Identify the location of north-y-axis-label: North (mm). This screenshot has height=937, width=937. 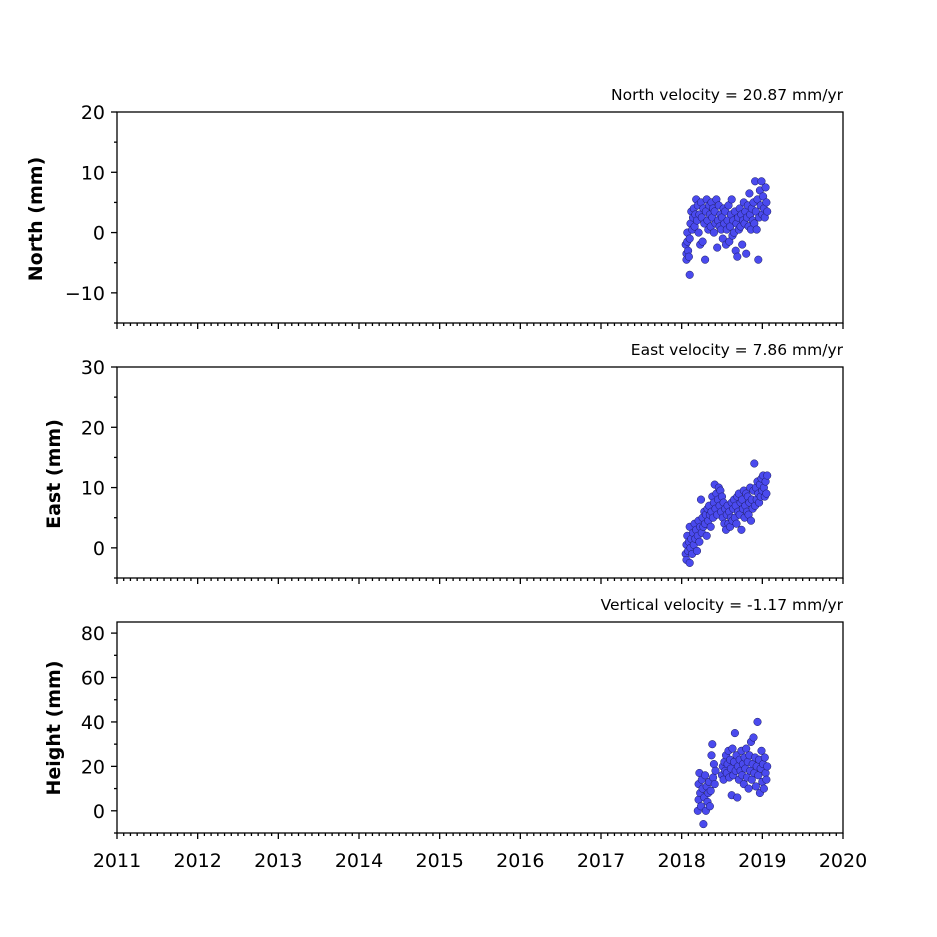
(36, 219).